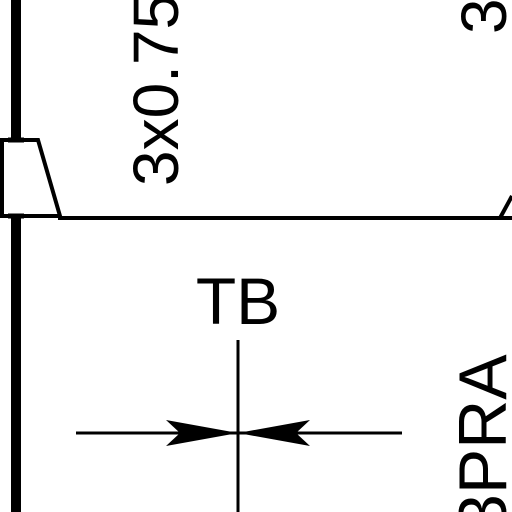 The width and height of the screenshot is (512, 512). What do you see at coordinates (480, 17) in the screenshot?
I see `cable-spec-label-right: 3` at bounding box center [480, 17].